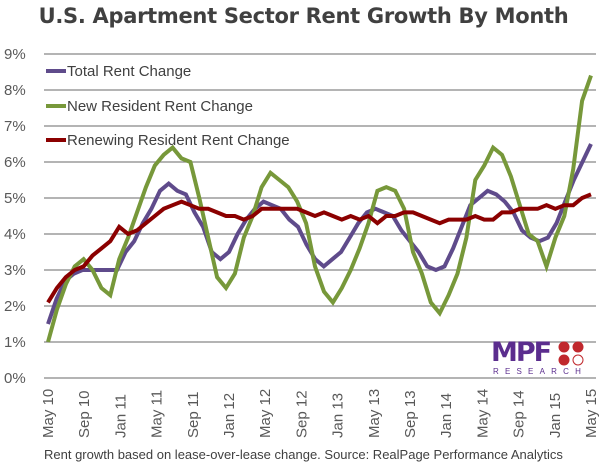 Image resolution: width=607 pixels, height=469 pixels. What do you see at coordinates (571, 353) in the screenshot?
I see `logo-dots-icon` at bounding box center [571, 353].